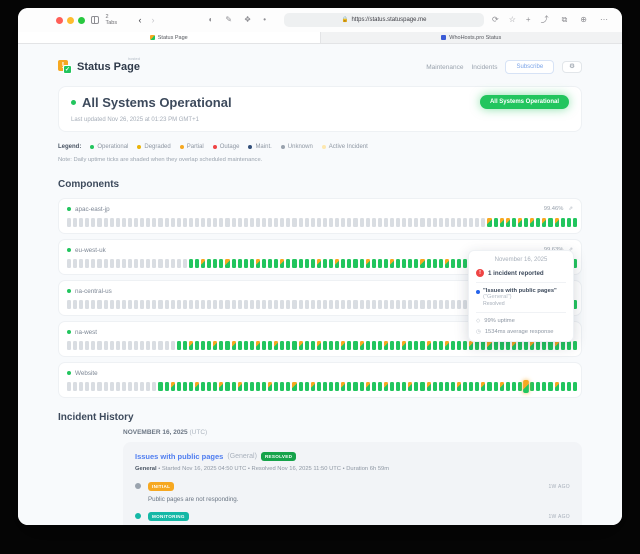 The image size is (640, 554). Describe the element at coordinates (526, 386) in the screenshot. I see `hovered-uptime-tick` at that location.